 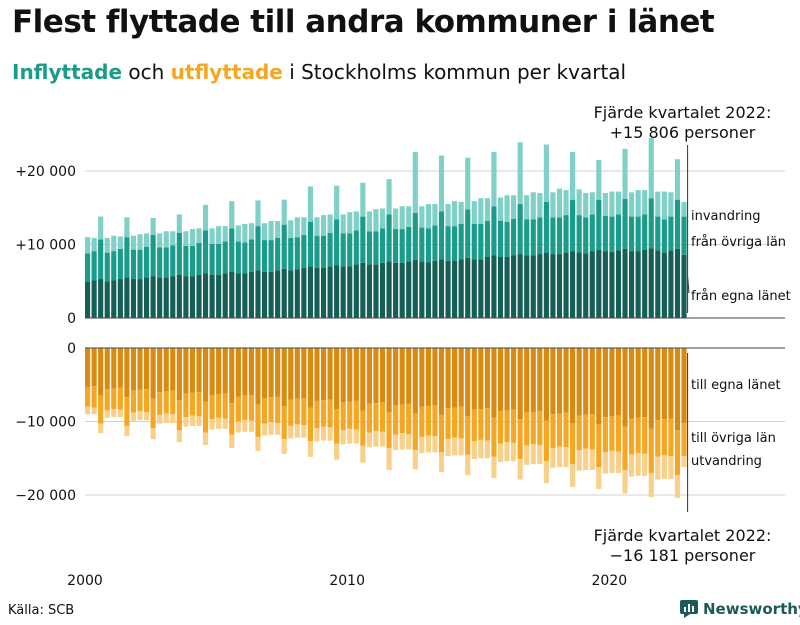 What do you see at coordinates (146, 72) in the screenshot?
I see `subtitle-och: och` at bounding box center [146, 72].